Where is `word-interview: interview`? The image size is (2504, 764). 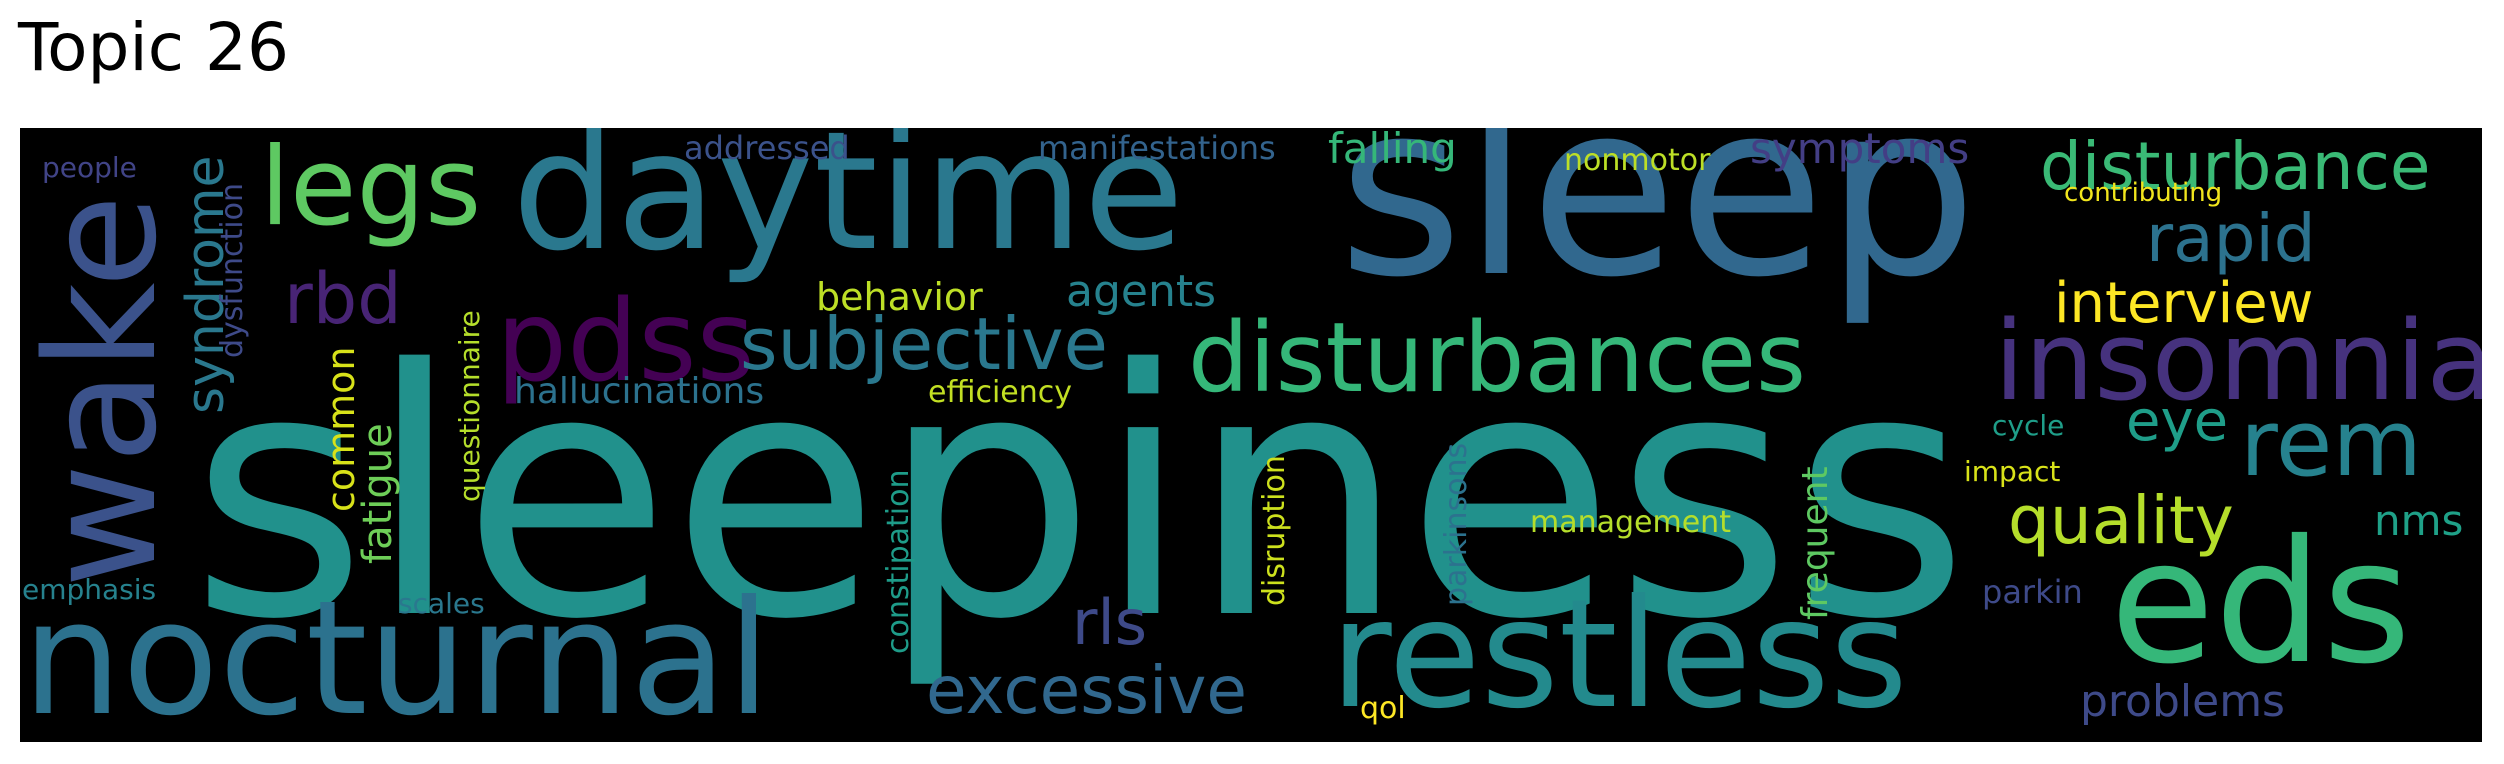
word-interview: interview is located at coordinates (2184, 303).